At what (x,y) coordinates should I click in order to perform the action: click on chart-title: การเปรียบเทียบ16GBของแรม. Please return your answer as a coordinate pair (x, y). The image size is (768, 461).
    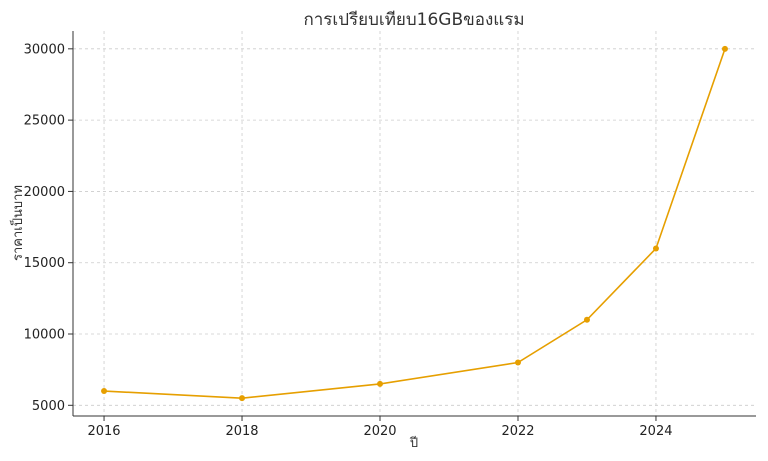
    Looking at the image, I should click on (413, 20).